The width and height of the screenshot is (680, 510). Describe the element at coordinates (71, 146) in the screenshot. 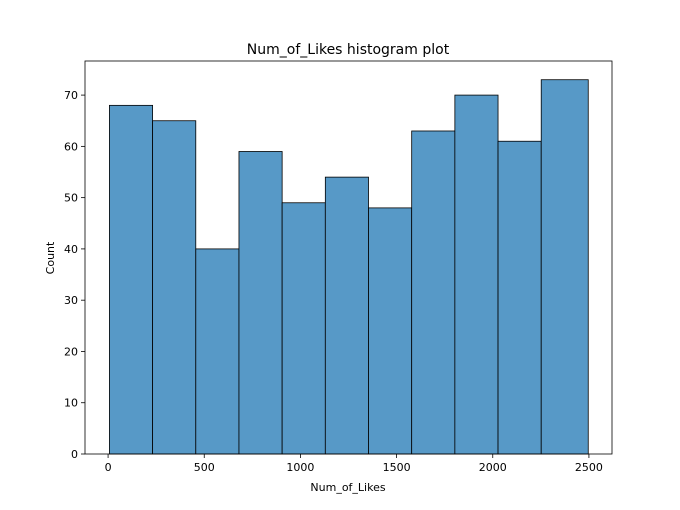

I see `y-tick-label: 60` at that location.